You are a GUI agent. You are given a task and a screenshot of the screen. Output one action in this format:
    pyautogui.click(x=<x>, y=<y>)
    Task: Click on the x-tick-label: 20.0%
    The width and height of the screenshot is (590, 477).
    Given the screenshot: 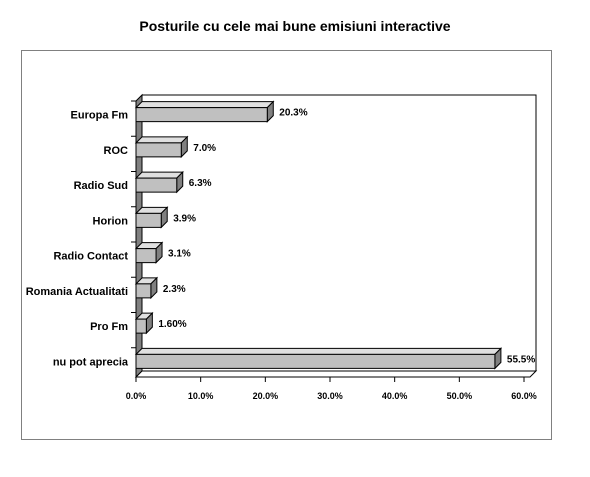 What is the action you would take?
    pyautogui.click(x=266, y=396)
    